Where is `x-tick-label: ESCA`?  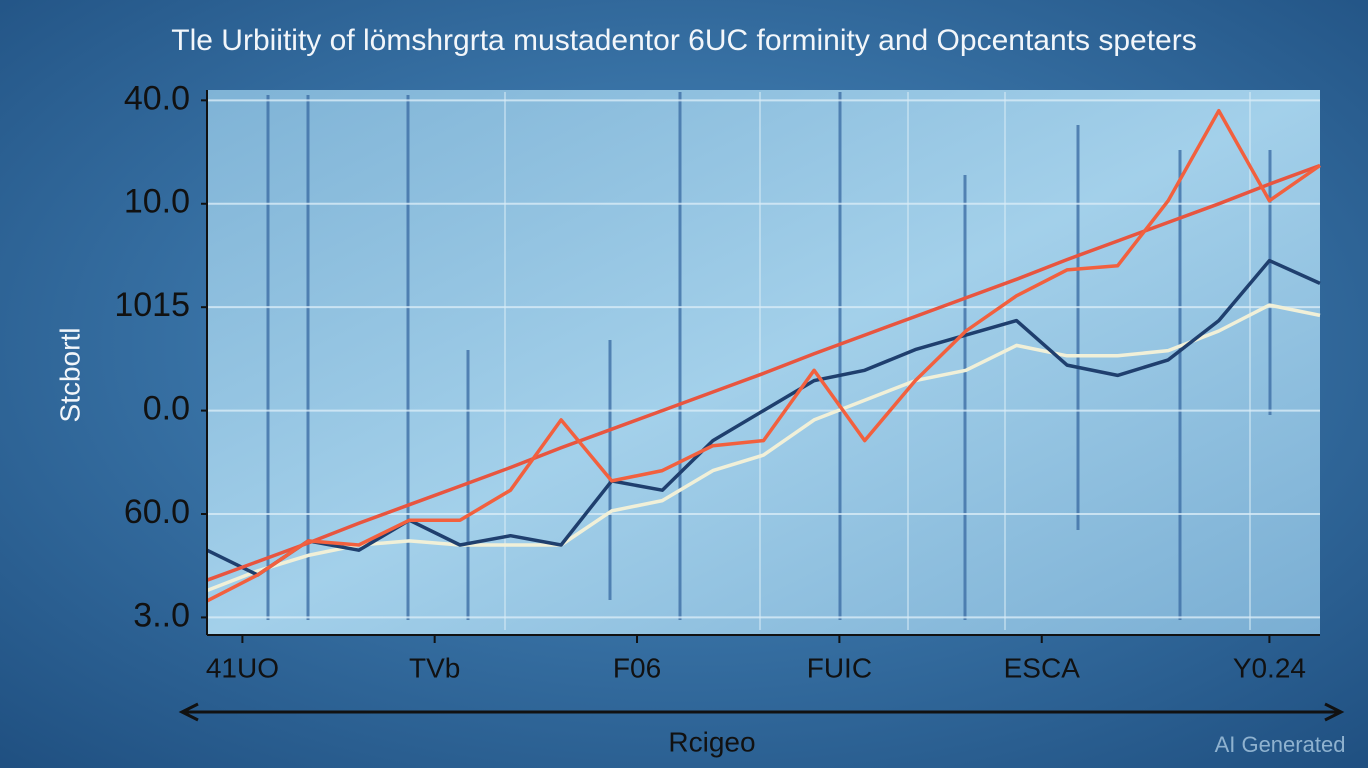
x-tick-label: ESCA is located at coordinates (1042, 667).